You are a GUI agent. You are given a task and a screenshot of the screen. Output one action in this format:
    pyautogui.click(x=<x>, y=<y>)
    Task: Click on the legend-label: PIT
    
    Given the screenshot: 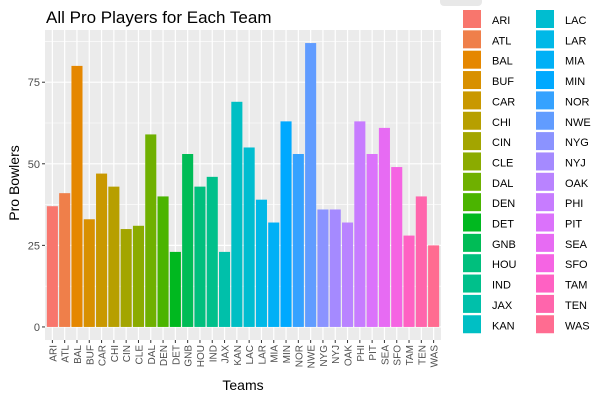 What is the action you would take?
    pyautogui.click(x=573, y=225)
    